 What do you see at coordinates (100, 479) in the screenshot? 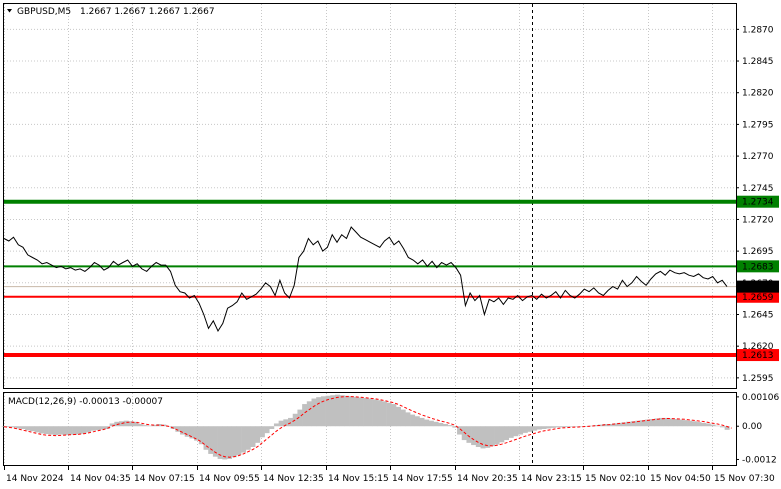
I see `time-tick-label: 14 Nov 04:35` at bounding box center [100, 479].